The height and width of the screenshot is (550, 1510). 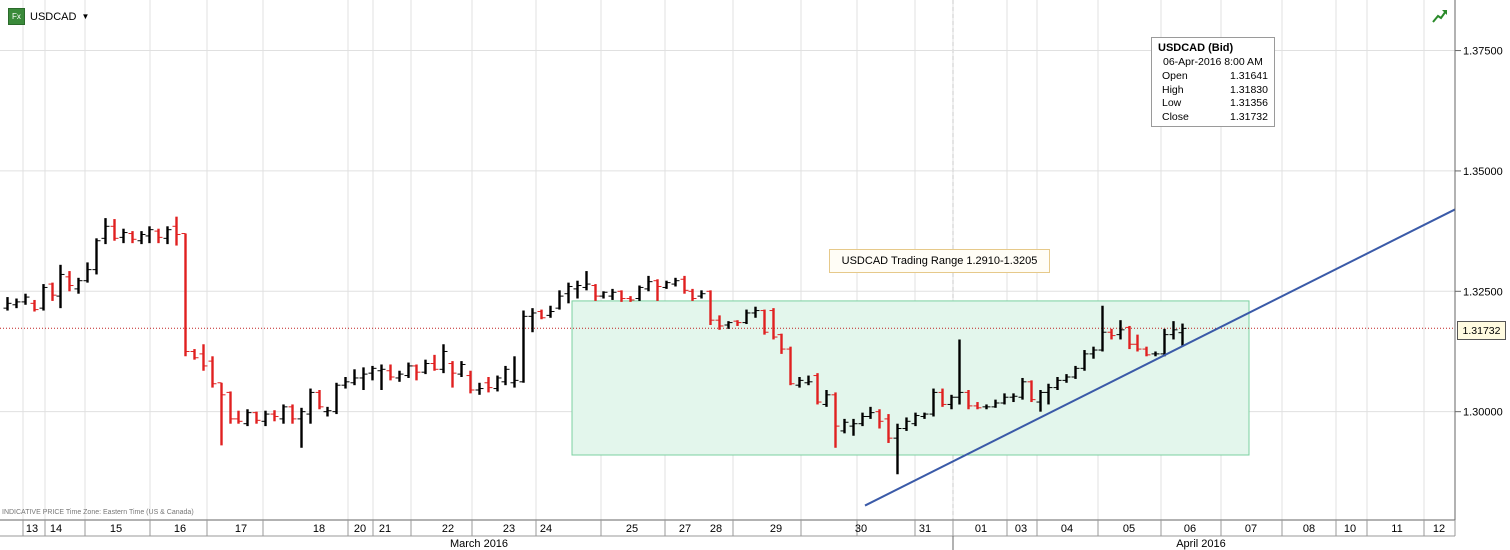 I want to click on trend-arrow-icon, so click(x=1440, y=16).